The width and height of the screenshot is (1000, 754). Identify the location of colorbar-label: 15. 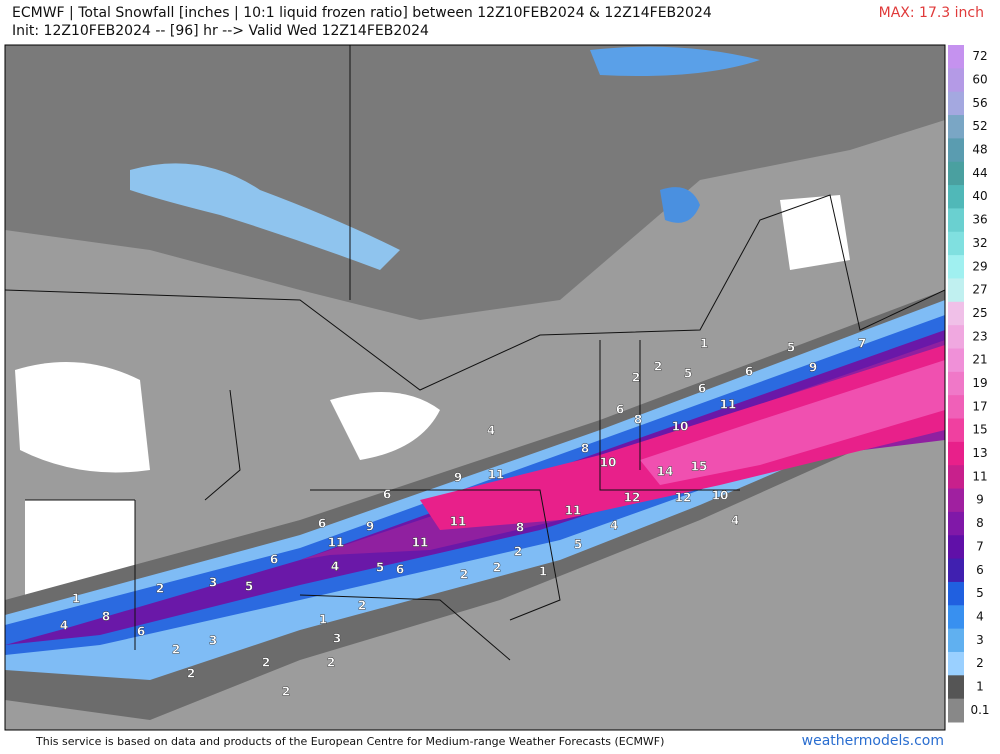
(979, 430).